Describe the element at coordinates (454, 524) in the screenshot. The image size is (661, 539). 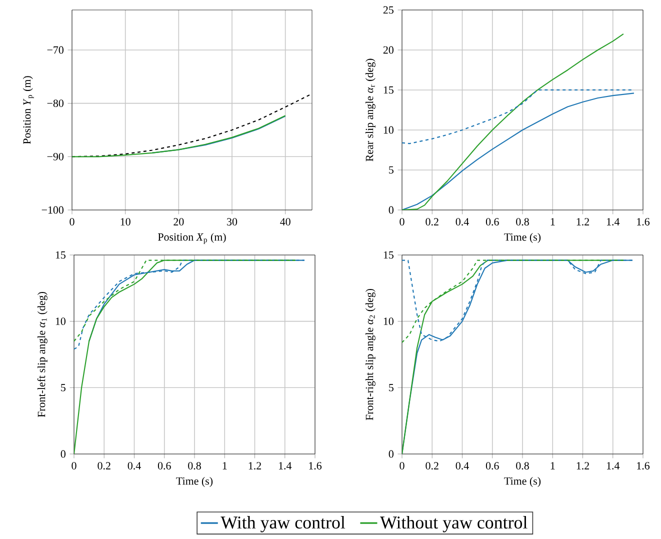
I see `legend-label: Without yaw control` at that location.